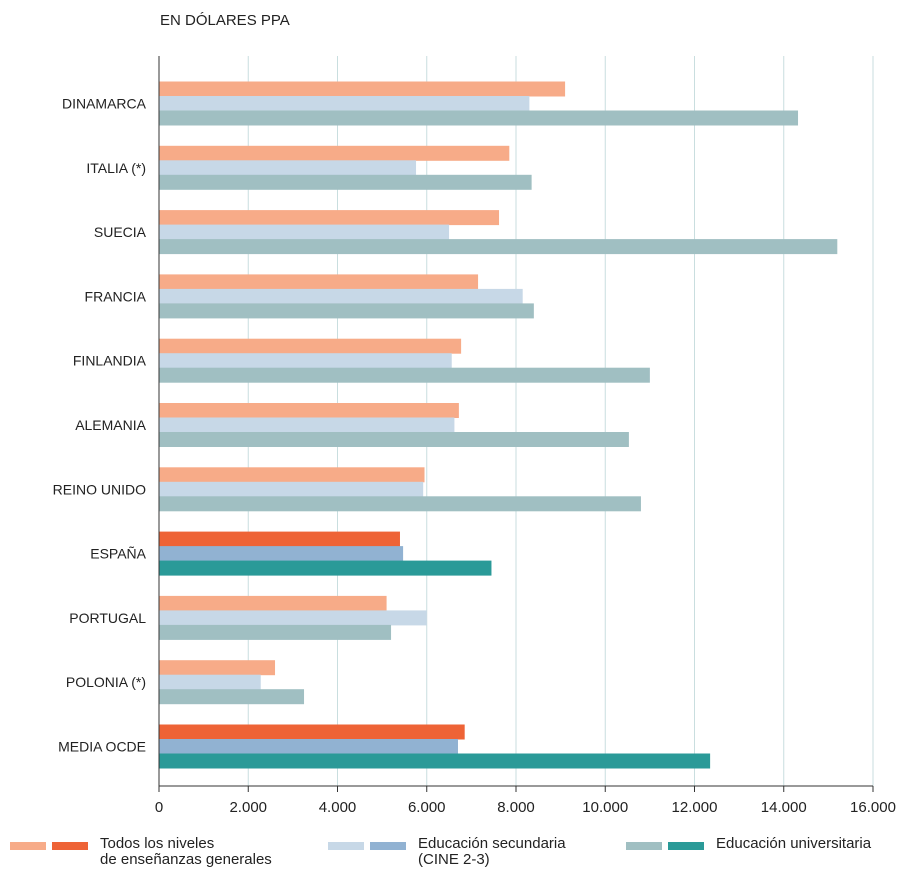 This screenshot has height=876, width=906. Describe the element at coordinates (120, 232) in the screenshot. I see `category-label-suecia: SUECIA` at that location.